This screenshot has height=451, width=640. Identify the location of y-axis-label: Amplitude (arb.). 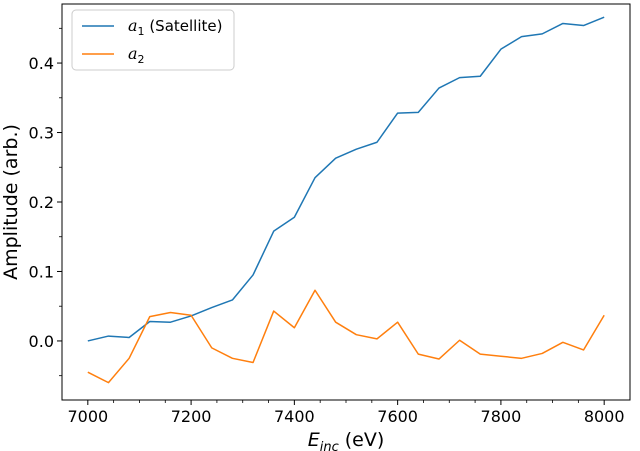
(11, 202).